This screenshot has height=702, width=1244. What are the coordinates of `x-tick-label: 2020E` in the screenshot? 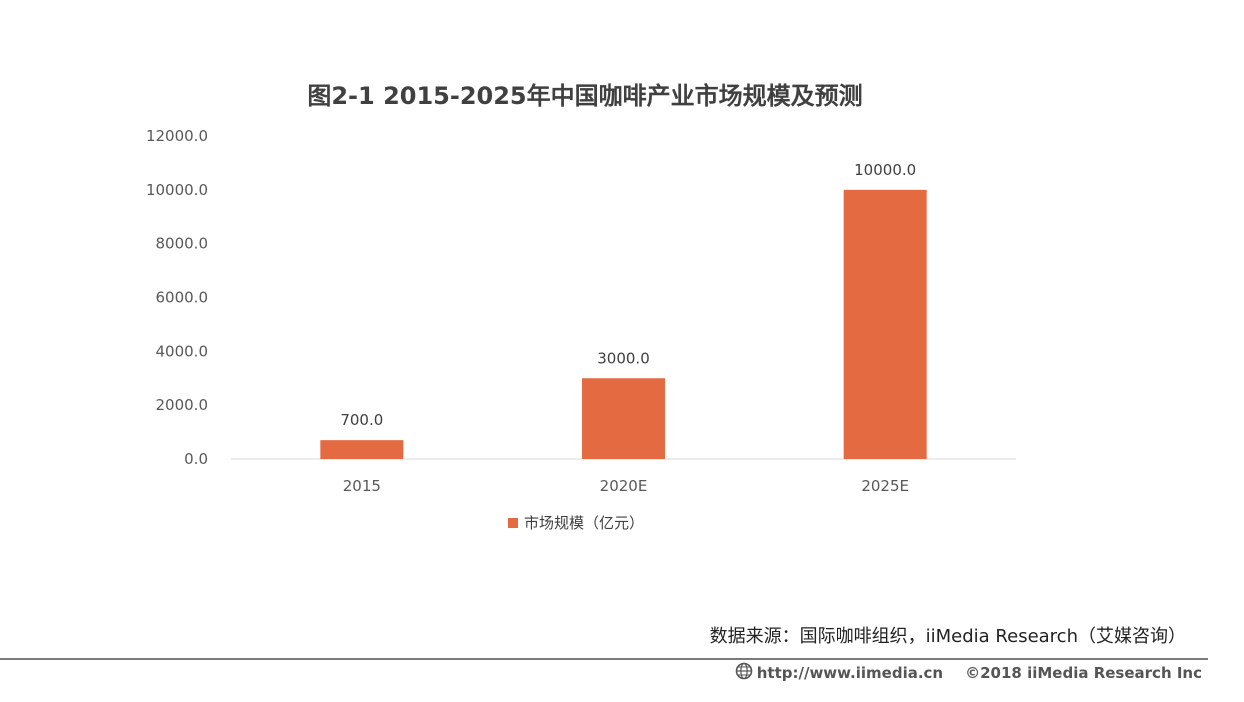 It's located at (624, 486).